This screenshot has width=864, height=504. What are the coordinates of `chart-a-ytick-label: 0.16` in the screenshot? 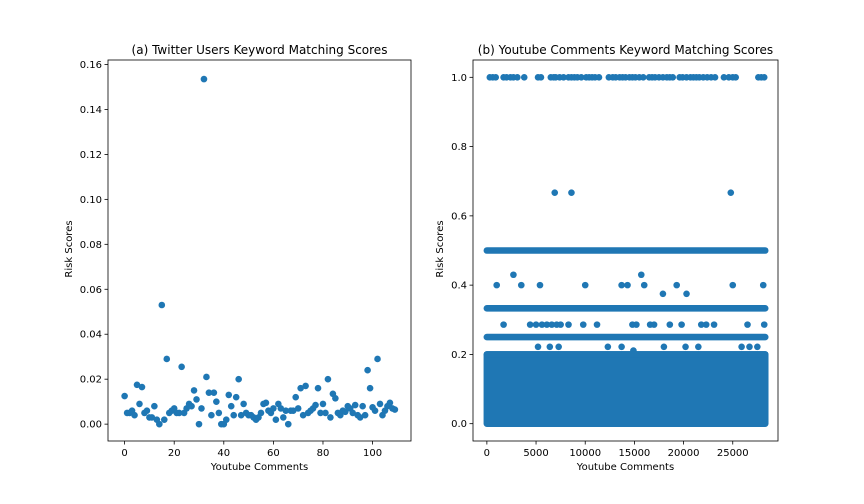 It's located at (91, 65).